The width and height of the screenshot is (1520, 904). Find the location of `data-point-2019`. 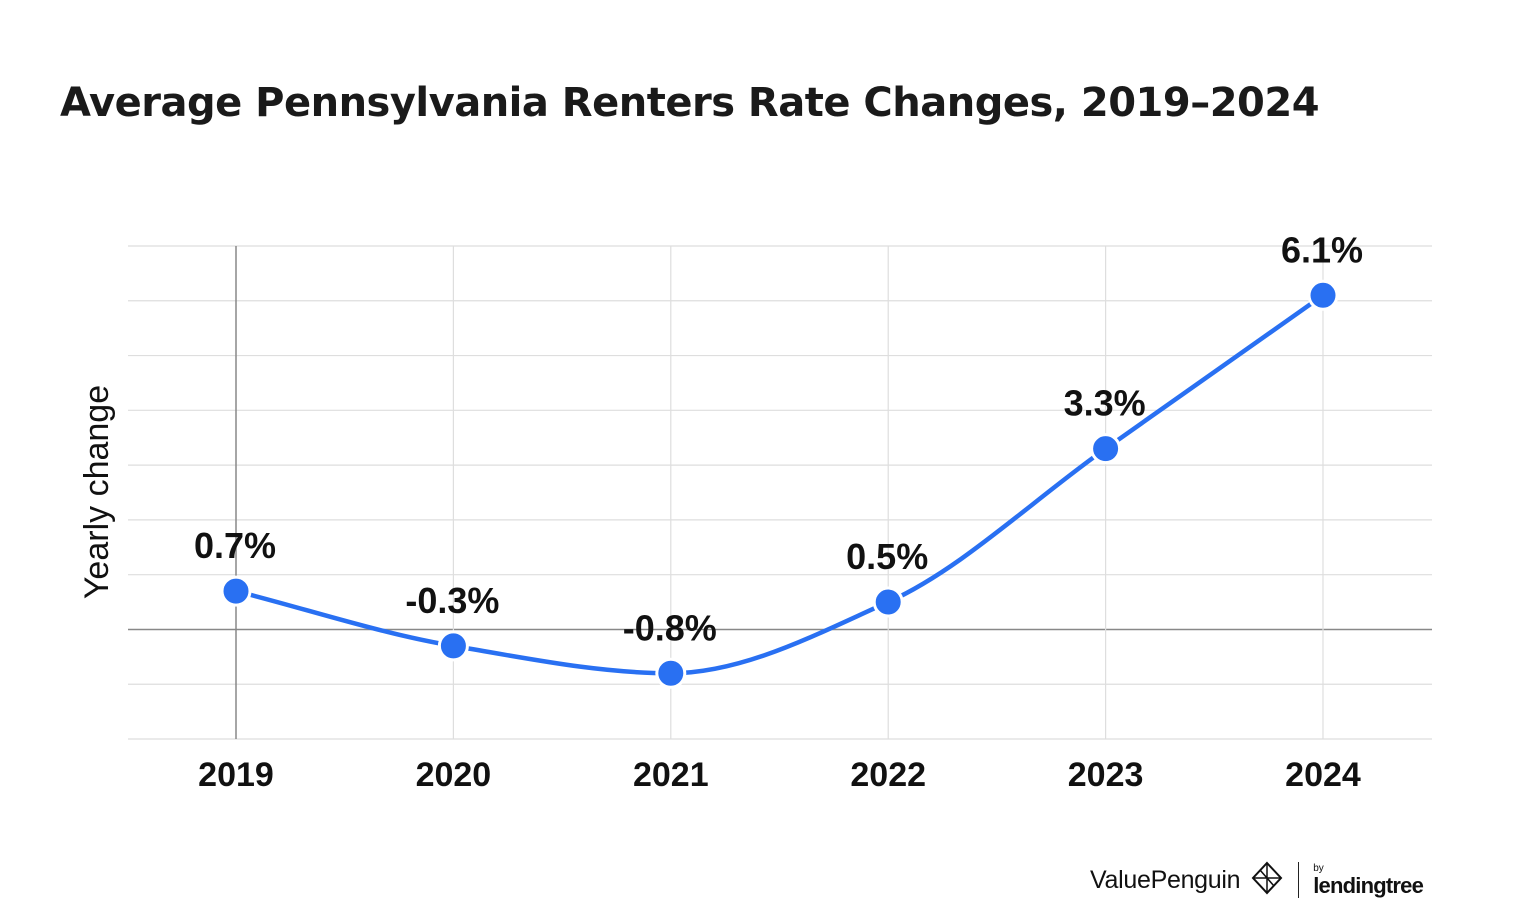

data-point-2019 is located at coordinates (236, 591).